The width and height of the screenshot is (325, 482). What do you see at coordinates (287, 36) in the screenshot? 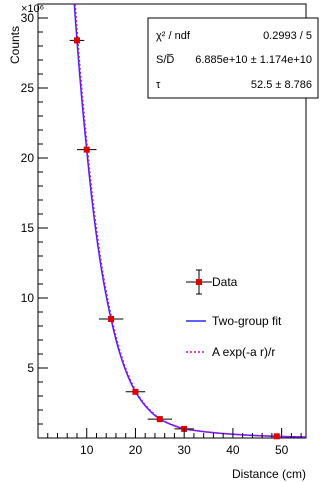
I see `stat-value-chi2: 0.2993 / 5` at bounding box center [287, 36].